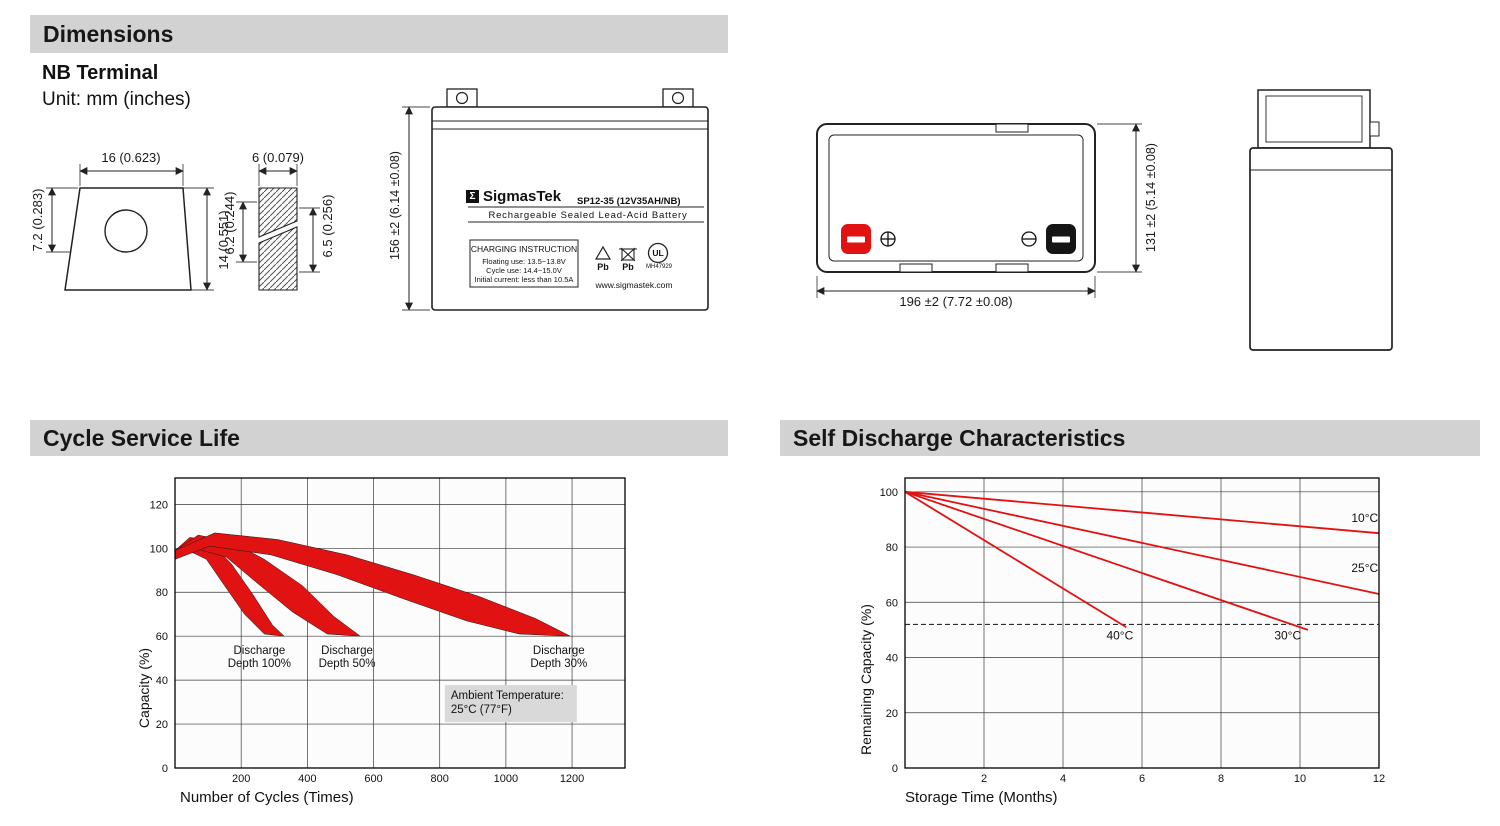 This screenshot has width=1500, height=826. Describe the element at coordinates (506, 779) in the screenshot. I see `svg-text: 1000` at that location.